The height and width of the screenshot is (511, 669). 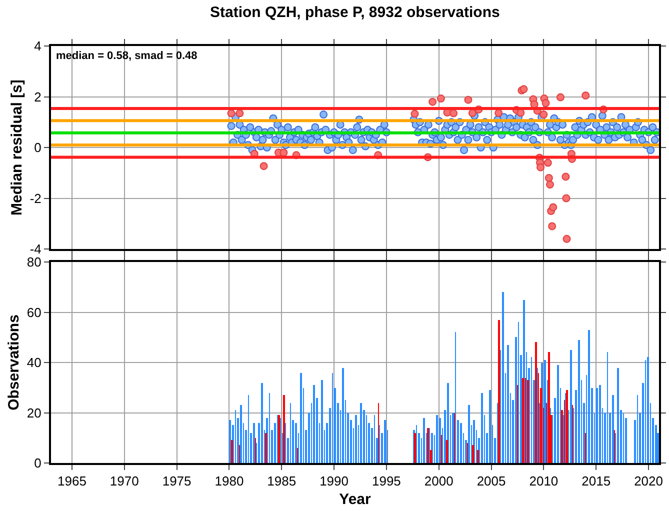 I want to click on chart-title: Station QZH, phase P, 8932 observations, so click(x=355, y=12).